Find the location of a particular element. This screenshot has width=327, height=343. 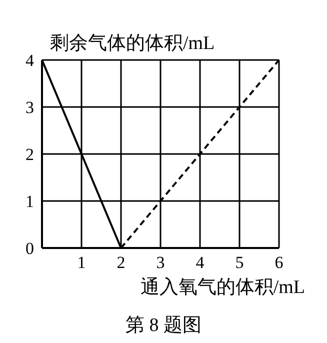

y-tick-label: 3 is located at coordinates (30, 108).